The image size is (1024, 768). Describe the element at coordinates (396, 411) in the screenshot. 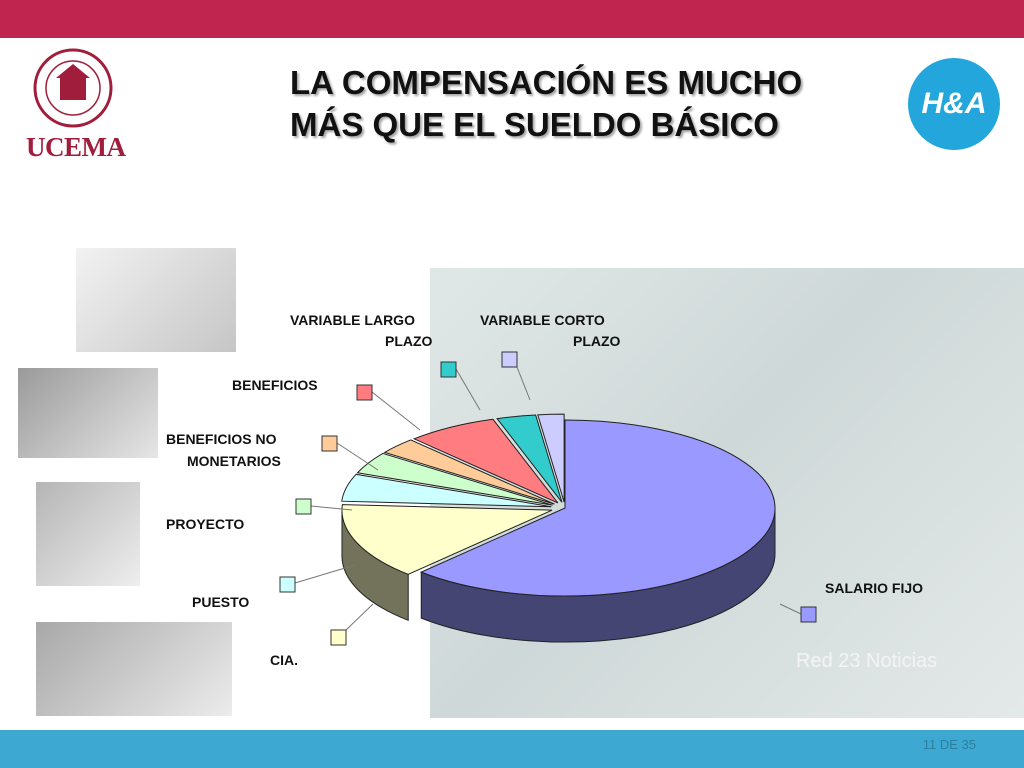

I see `leader-line-beneficios` at that location.